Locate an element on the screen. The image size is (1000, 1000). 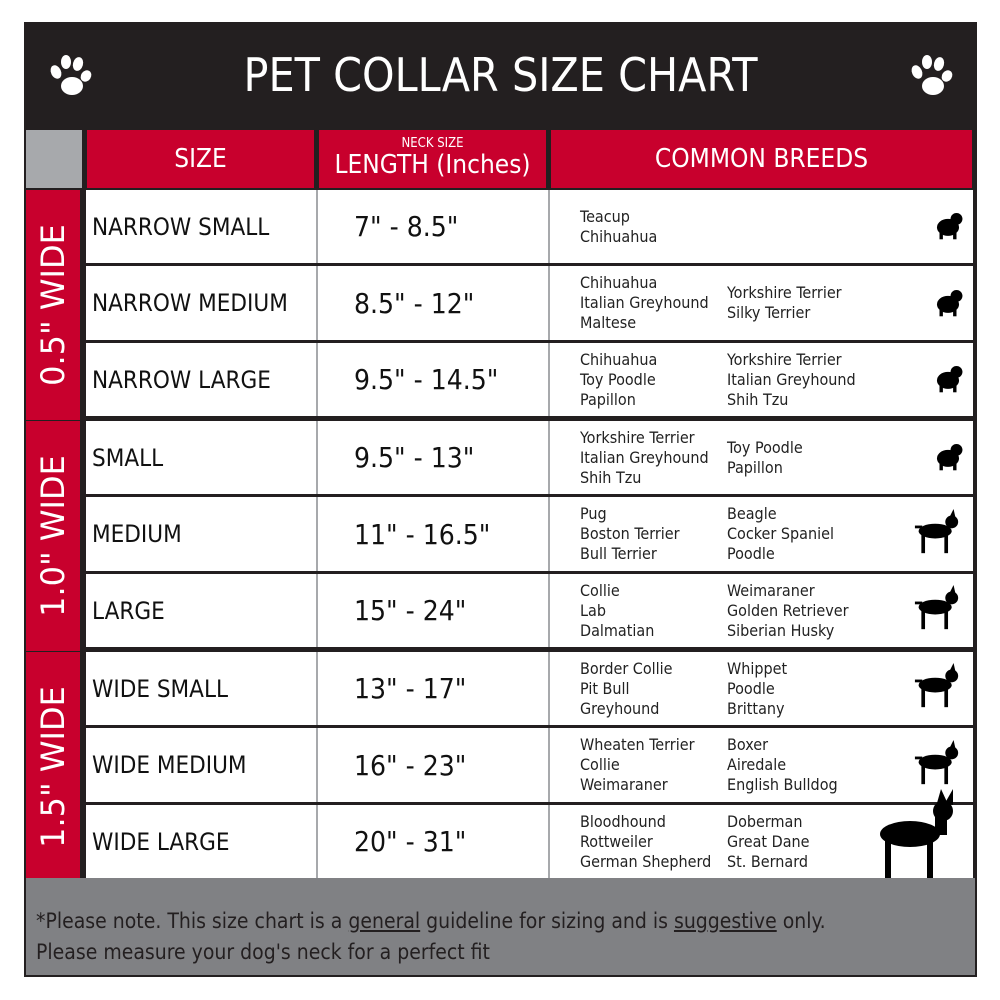
bulldog-silhouette-icon is located at coordinates (937, 688).